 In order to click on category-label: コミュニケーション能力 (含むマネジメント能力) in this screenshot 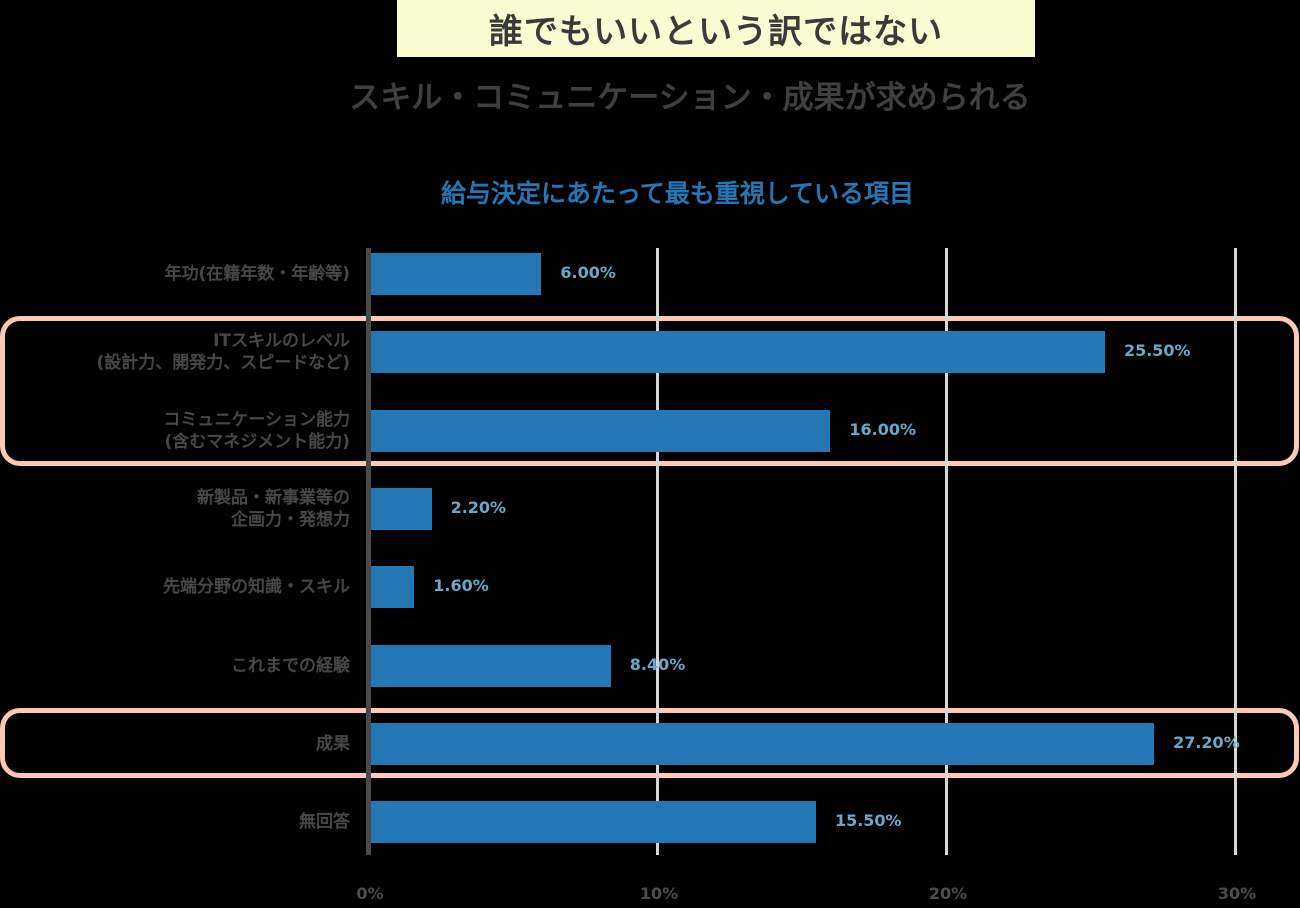, I will do `click(256, 430)`.